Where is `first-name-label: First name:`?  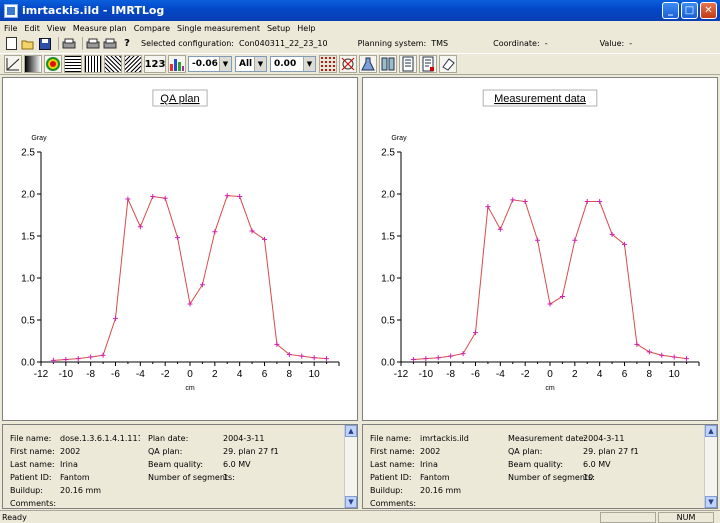
first-name-label: First name: is located at coordinates (32, 451).